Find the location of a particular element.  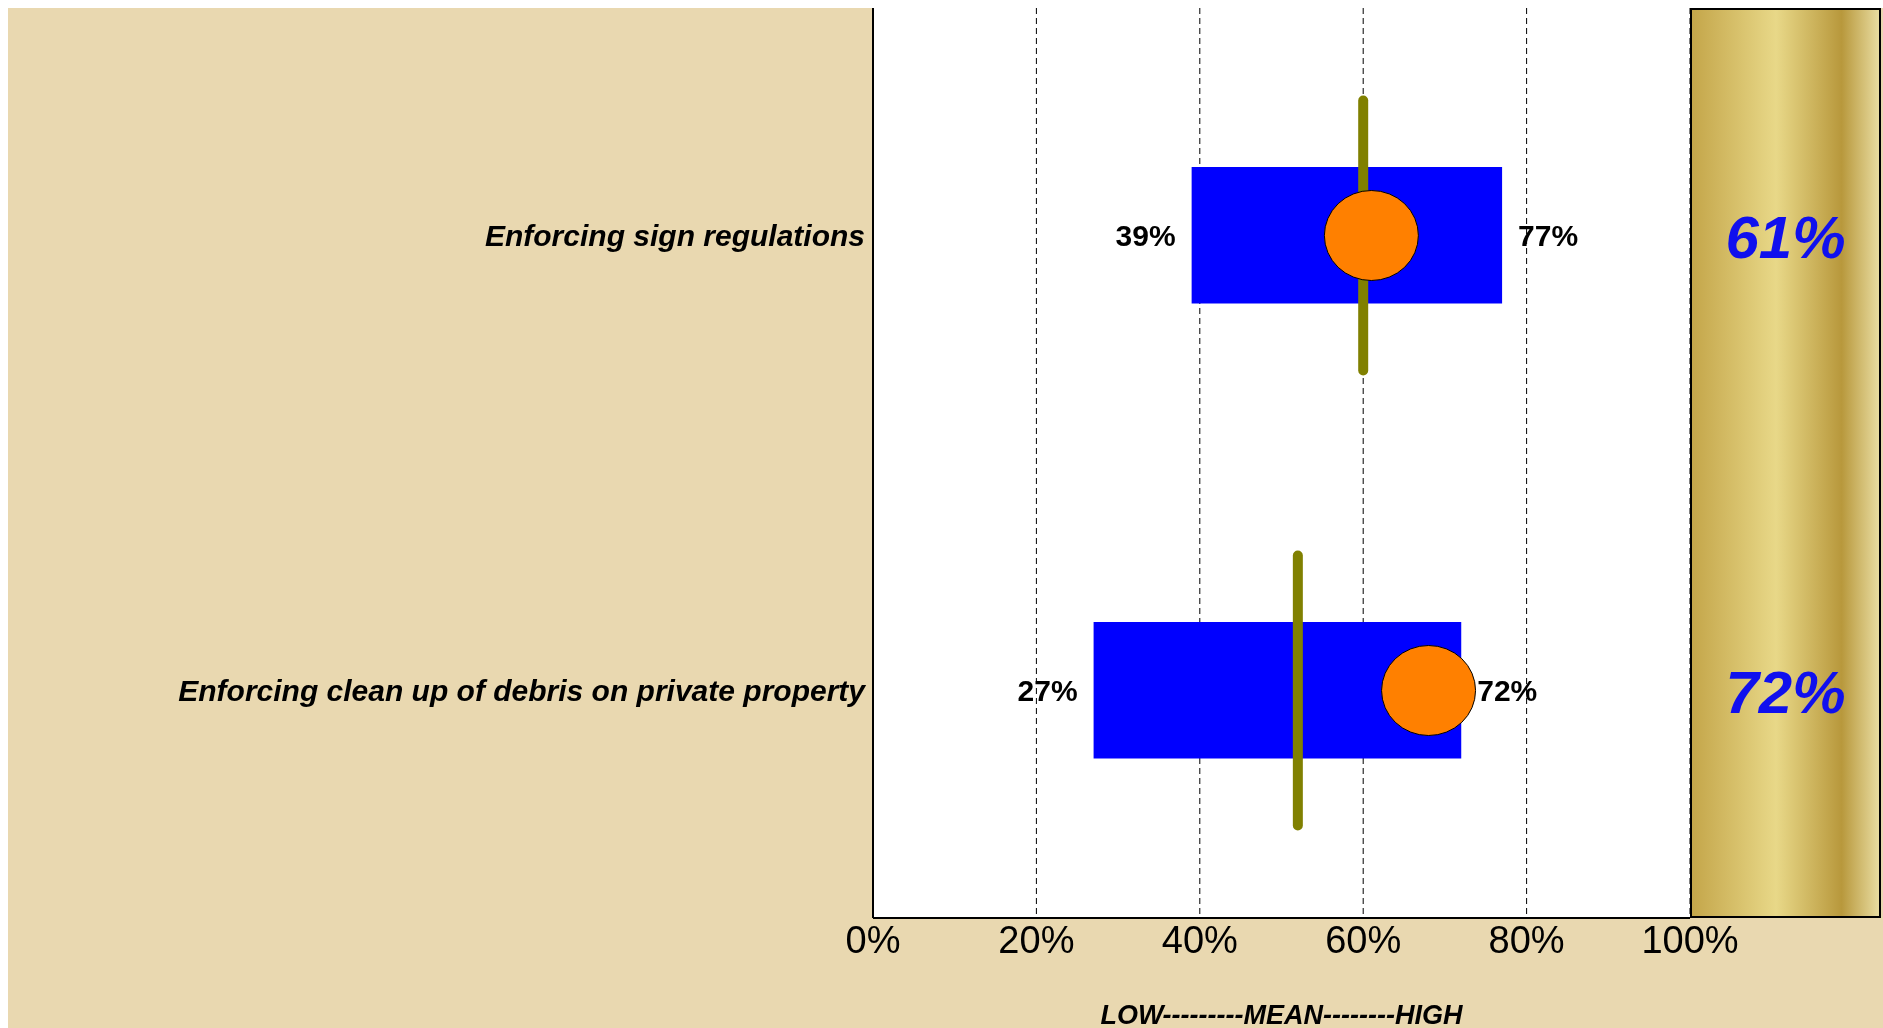

x-tick-label: 80% is located at coordinates (1526, 939).